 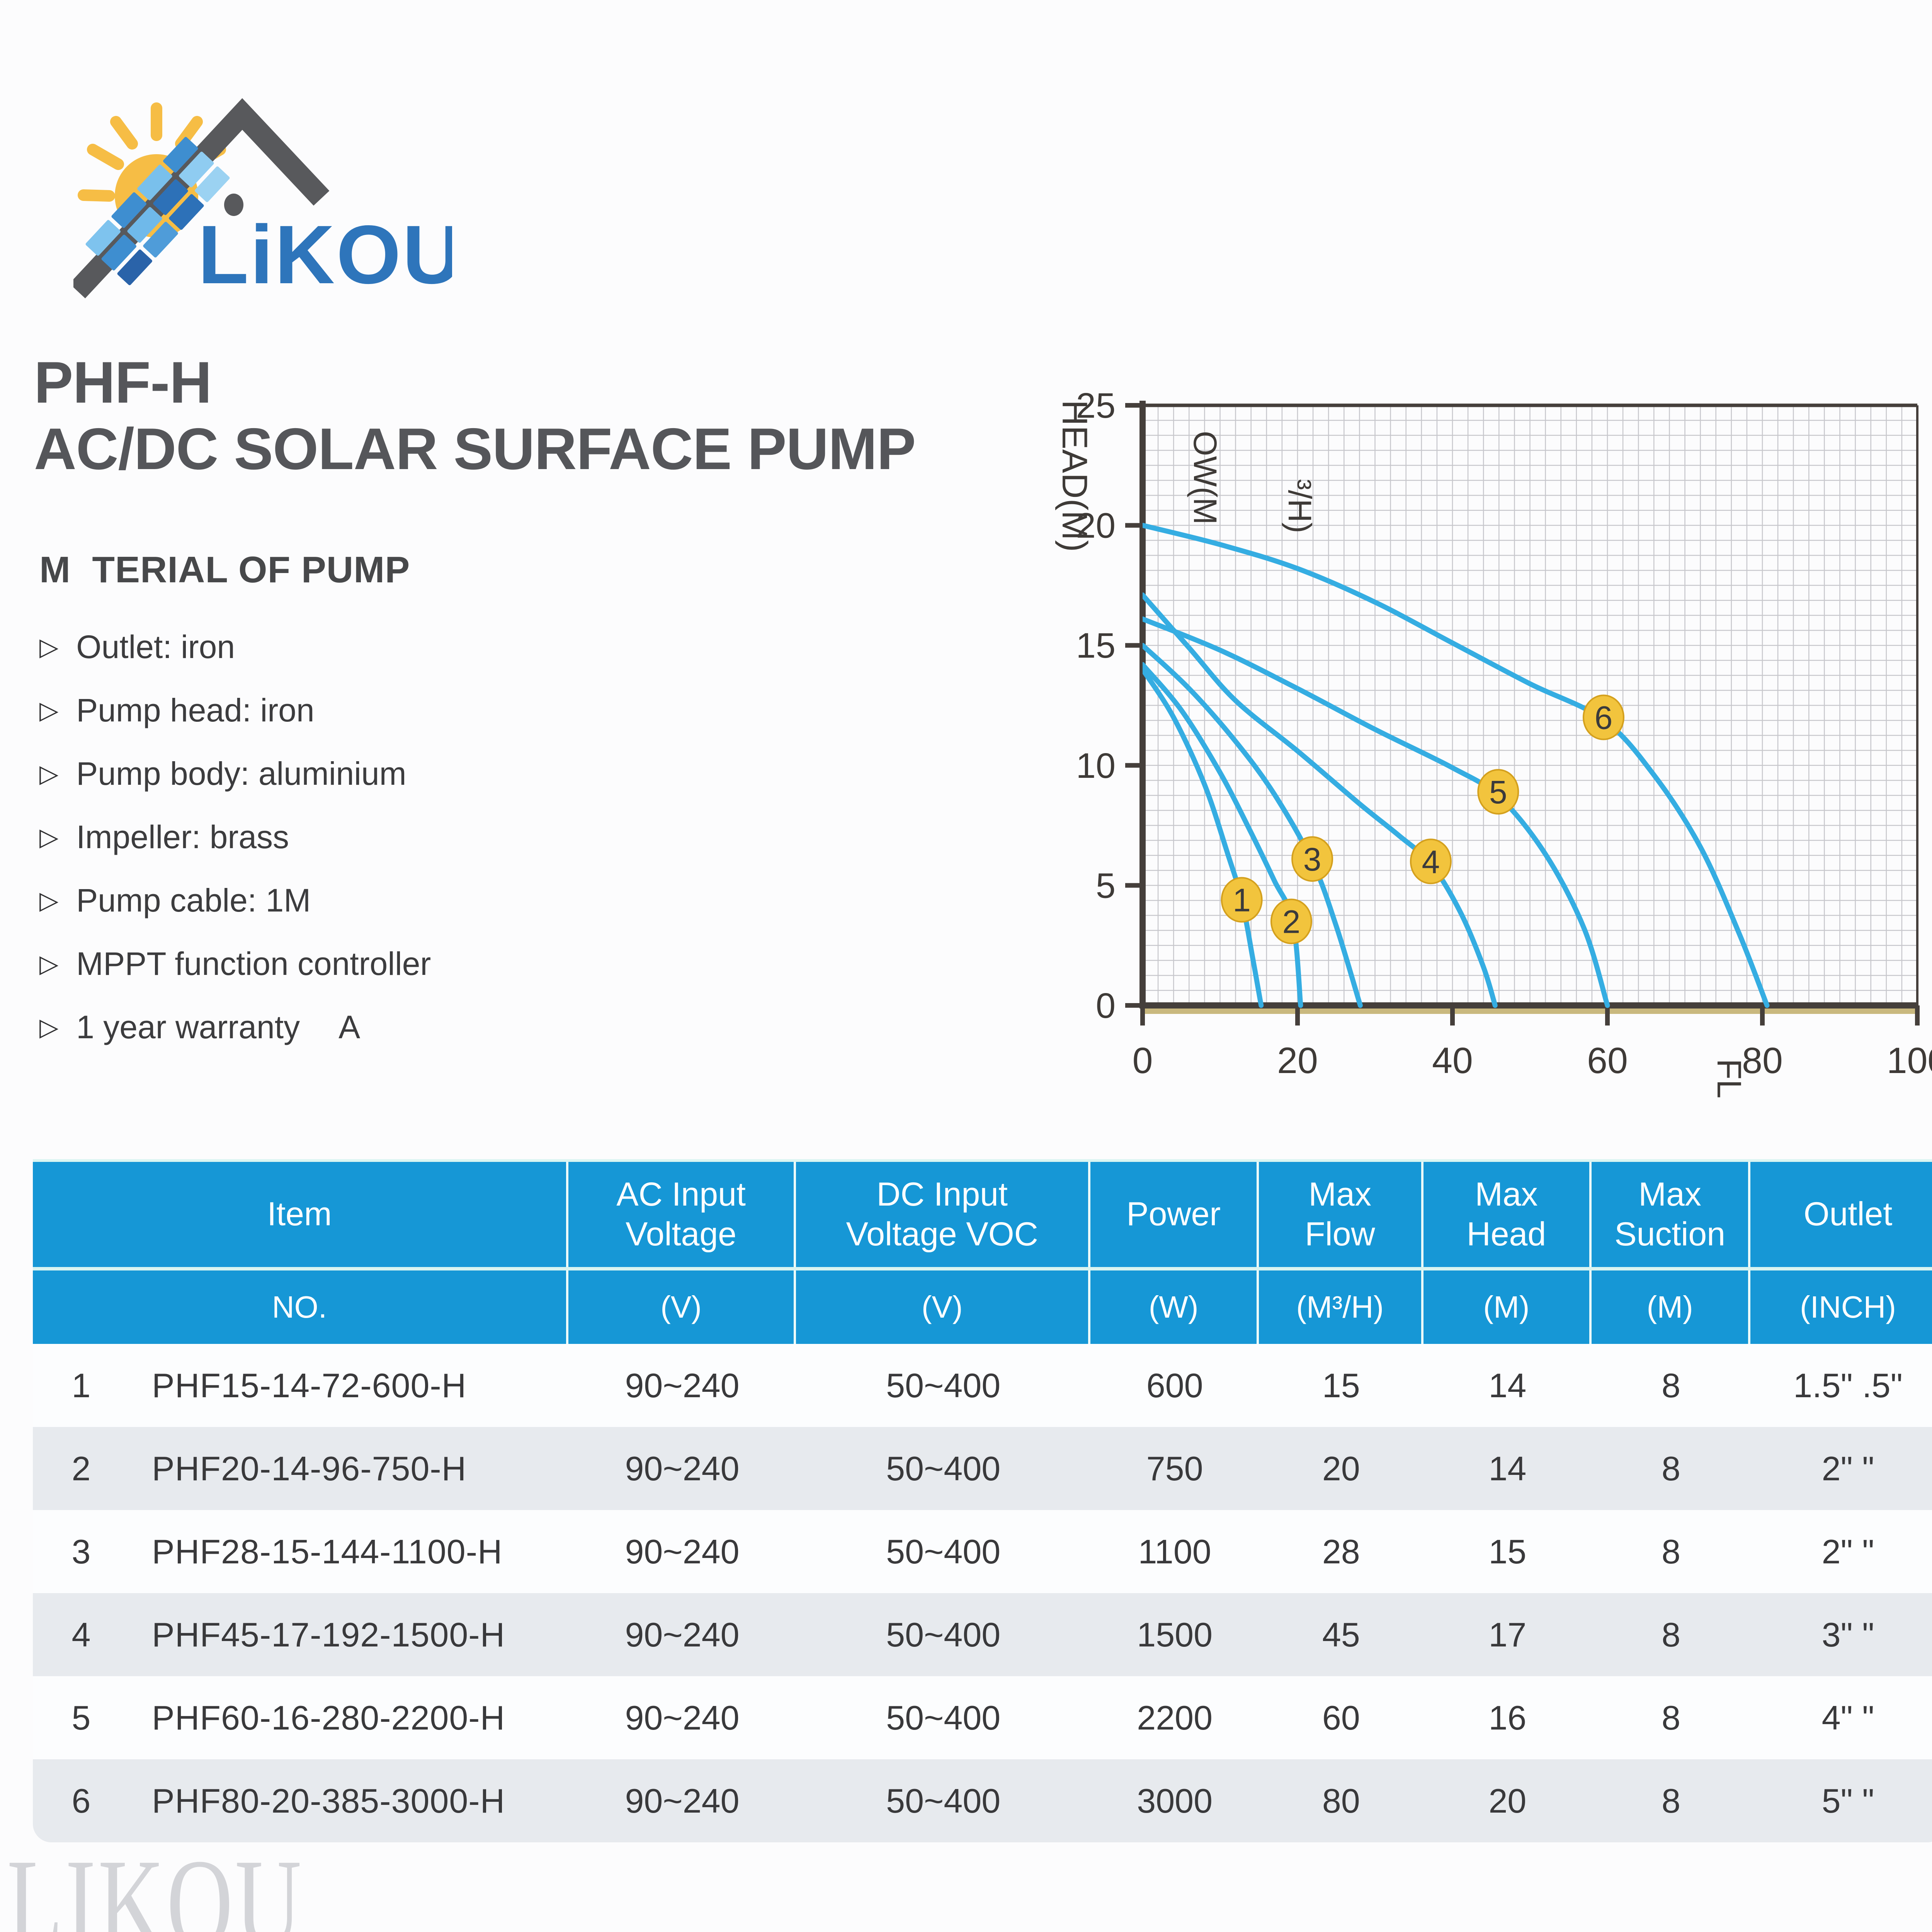 What do you see at coordinates (1291, 921) in the screenshot?
I see `curve-marker-2: 2` at bounding box center [1291, 921].